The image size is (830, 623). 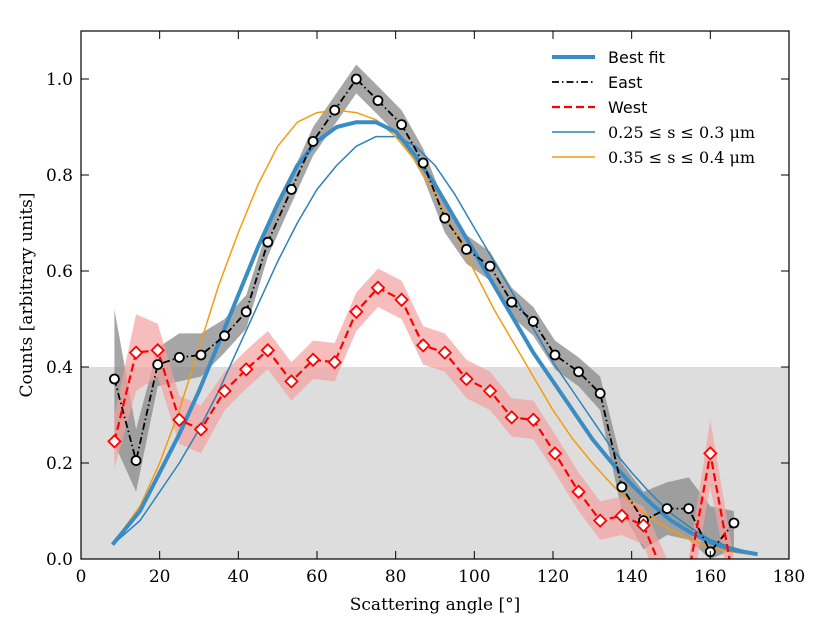 I want to click on x-tick-label: 100, so click(x=474, y=577).